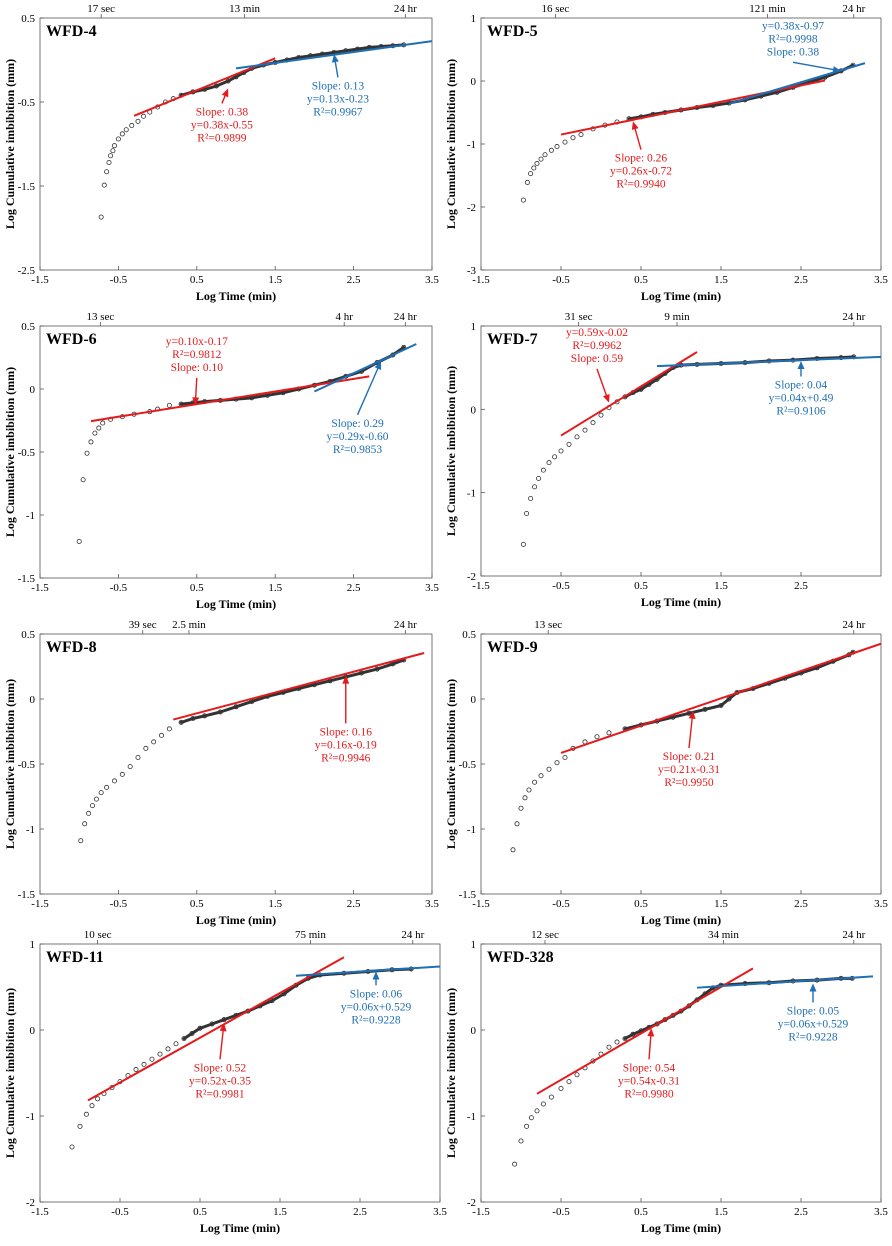 The image size is (892, 1246). Describe the element at coordinates (222, 1043) in the screenshot. I see `annotation-arrow-shaft` at that location.